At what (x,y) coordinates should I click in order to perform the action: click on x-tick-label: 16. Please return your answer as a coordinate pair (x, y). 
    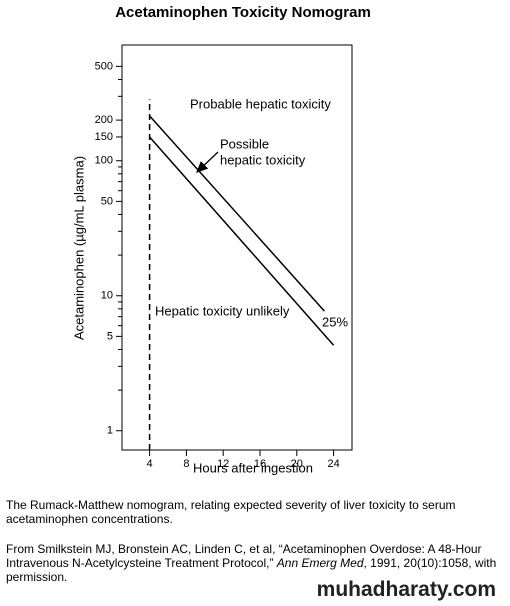
    Looking at the image, I should click on (260, 464).